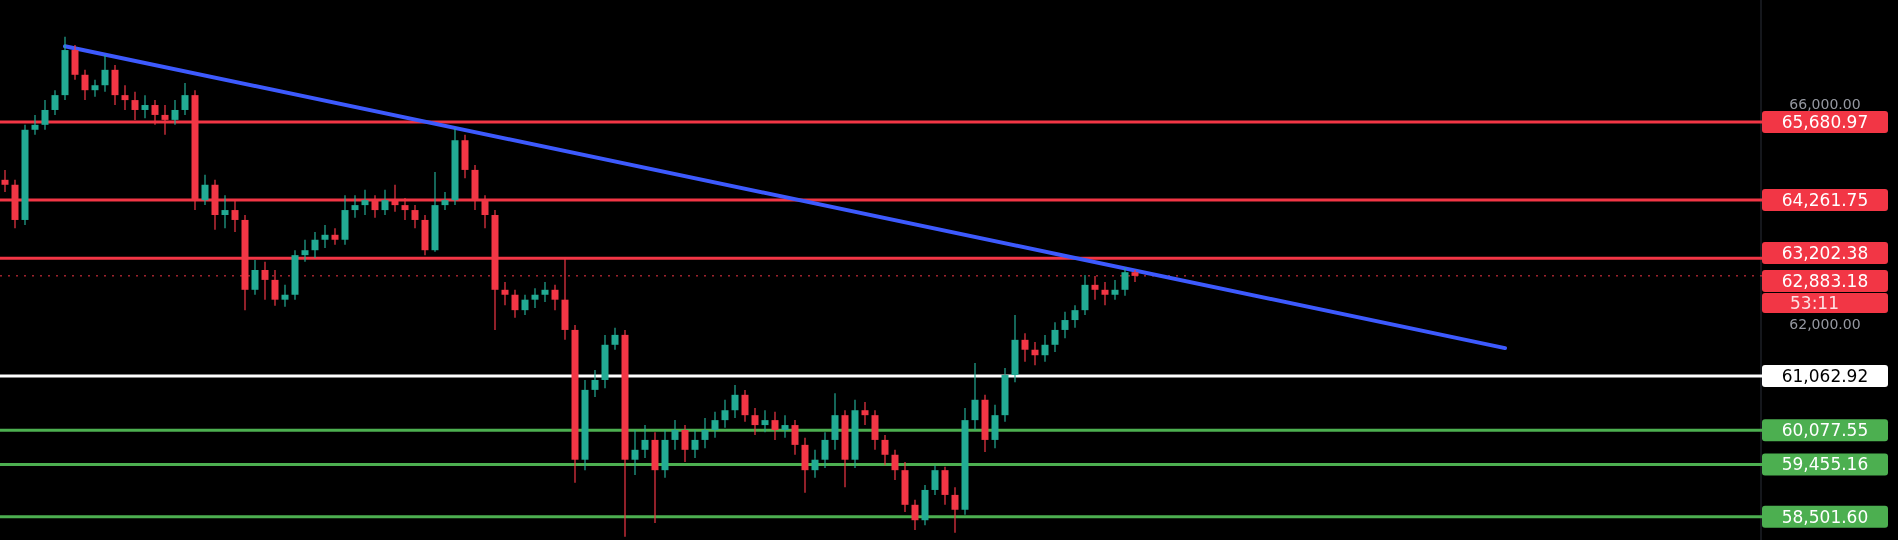  I want to click on ref-line-label: 62,883.18, so click(1825, 281).